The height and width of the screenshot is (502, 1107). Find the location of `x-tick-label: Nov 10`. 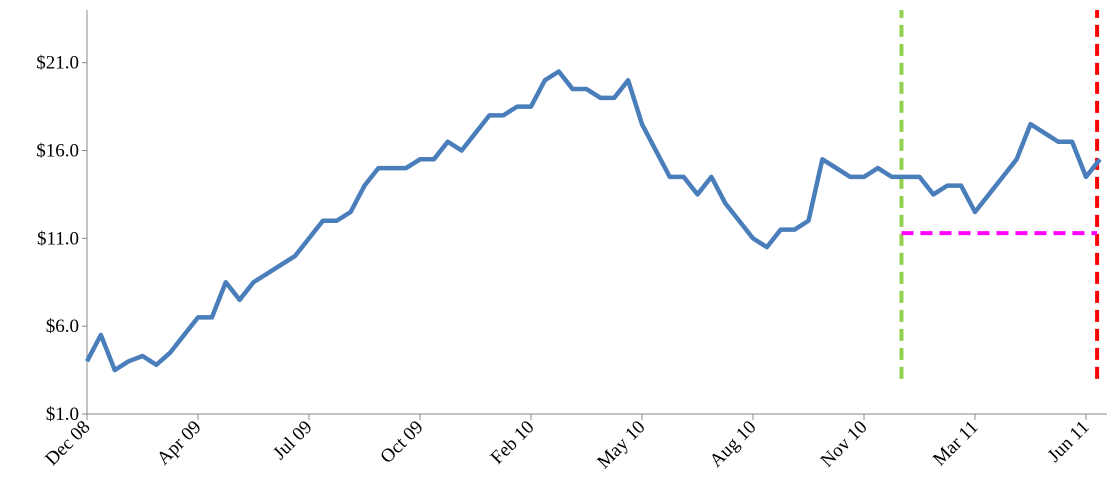

x-tick-label: Nov 10 is located at coordinates (844, 444).